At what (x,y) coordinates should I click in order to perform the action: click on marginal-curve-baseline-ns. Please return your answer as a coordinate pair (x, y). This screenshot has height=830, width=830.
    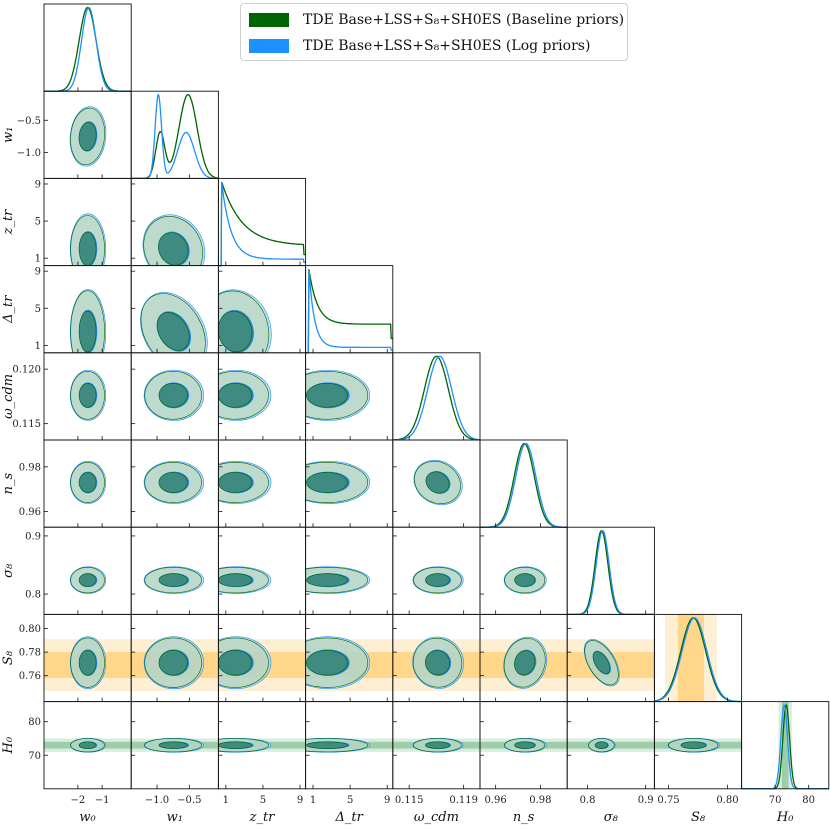
    Looking at the image, I should click on (524, 485).